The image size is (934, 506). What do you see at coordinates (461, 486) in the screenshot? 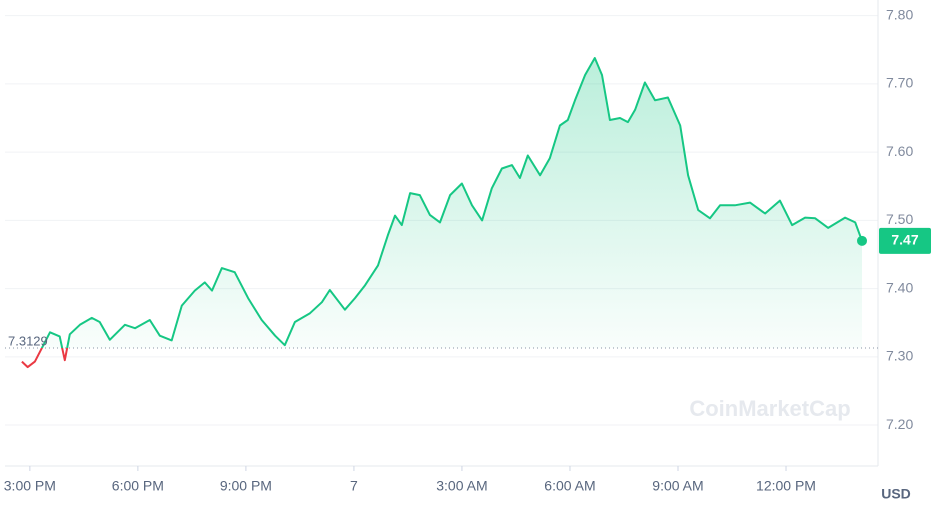
I see `x-tick-label: 3:00 AM` at bounding box center [461, 486].